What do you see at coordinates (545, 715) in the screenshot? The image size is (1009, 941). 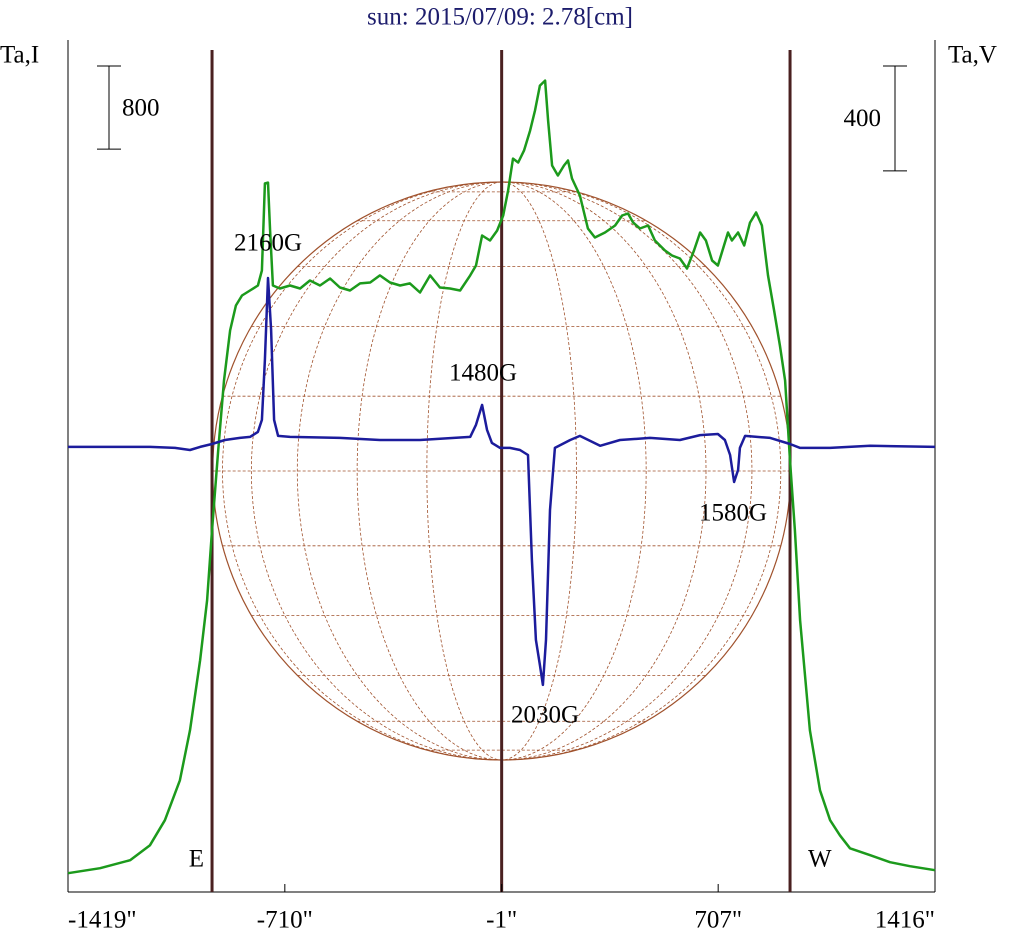 I see `annotation: 2030G` at bounding box center [545, 715].